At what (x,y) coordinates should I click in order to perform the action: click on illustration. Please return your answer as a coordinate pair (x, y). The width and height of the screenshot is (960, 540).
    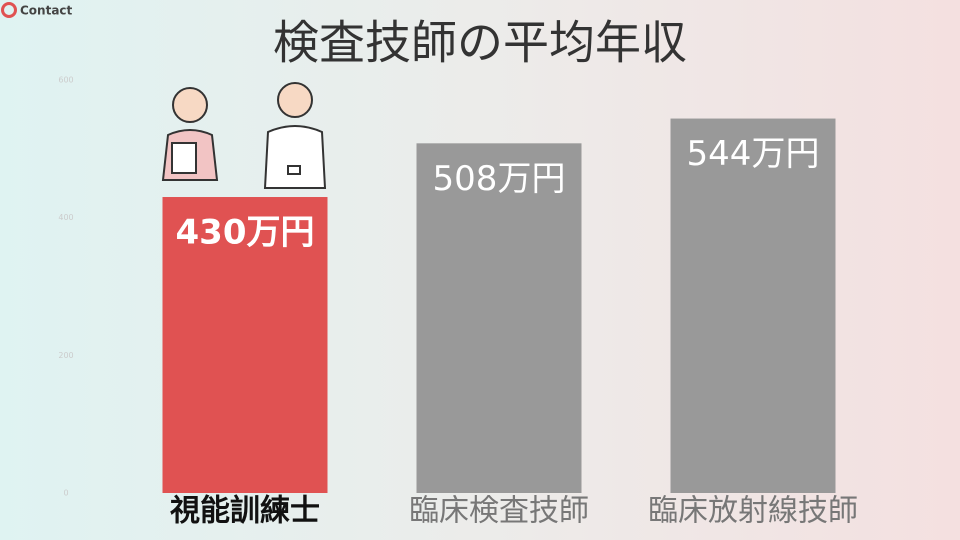
    Looking at the image, I should click on (244, 135).